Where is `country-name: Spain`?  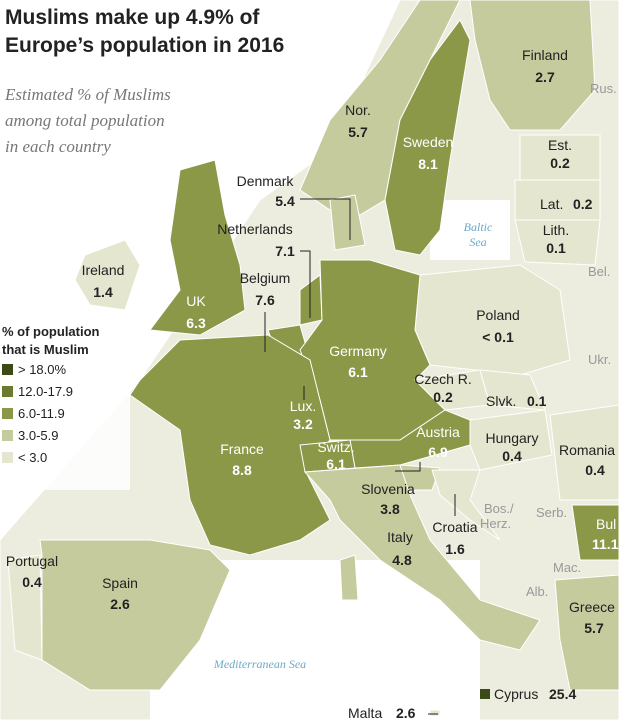 country-name: Spain is located at coordinates (120, 583).